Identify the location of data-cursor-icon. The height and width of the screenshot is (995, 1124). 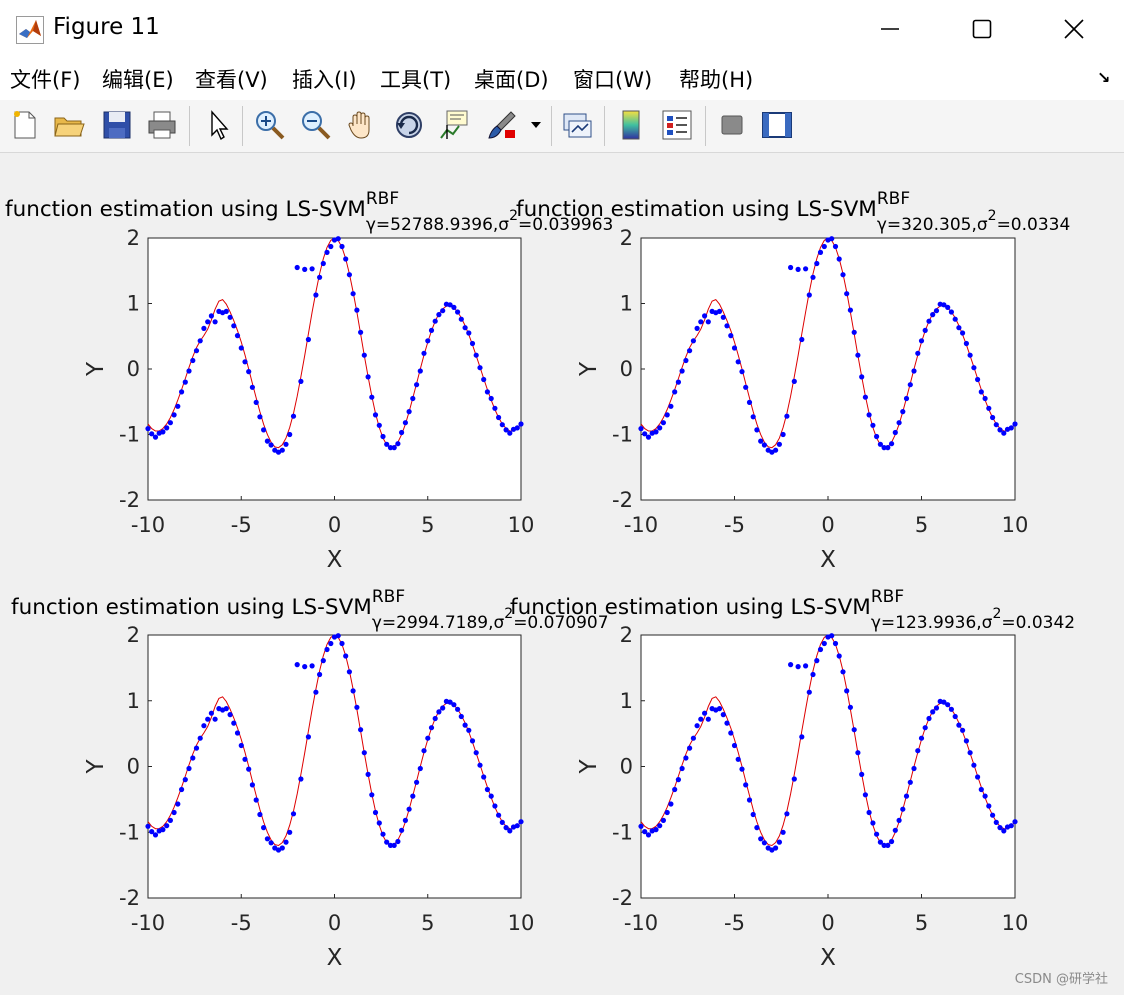
(454, 125).